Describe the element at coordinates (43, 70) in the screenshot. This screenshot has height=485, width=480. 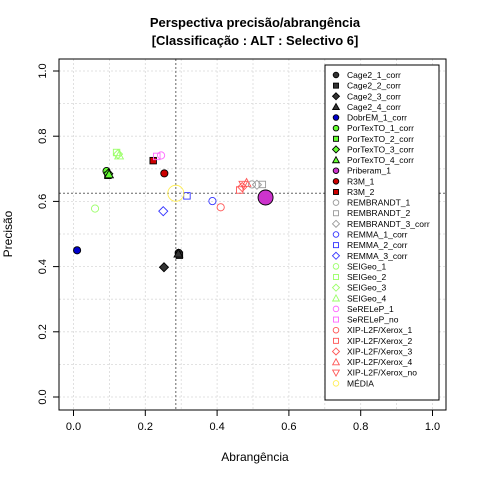
I see `y-tick-label: 1.0` at that location.